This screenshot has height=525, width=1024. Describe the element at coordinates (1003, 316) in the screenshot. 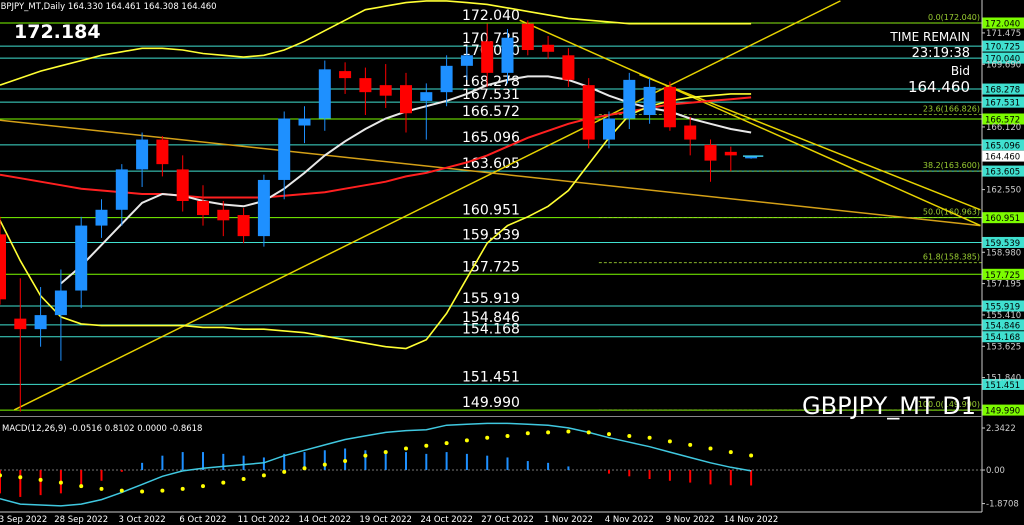

I see `y-tick-label: 155.410` at that location.